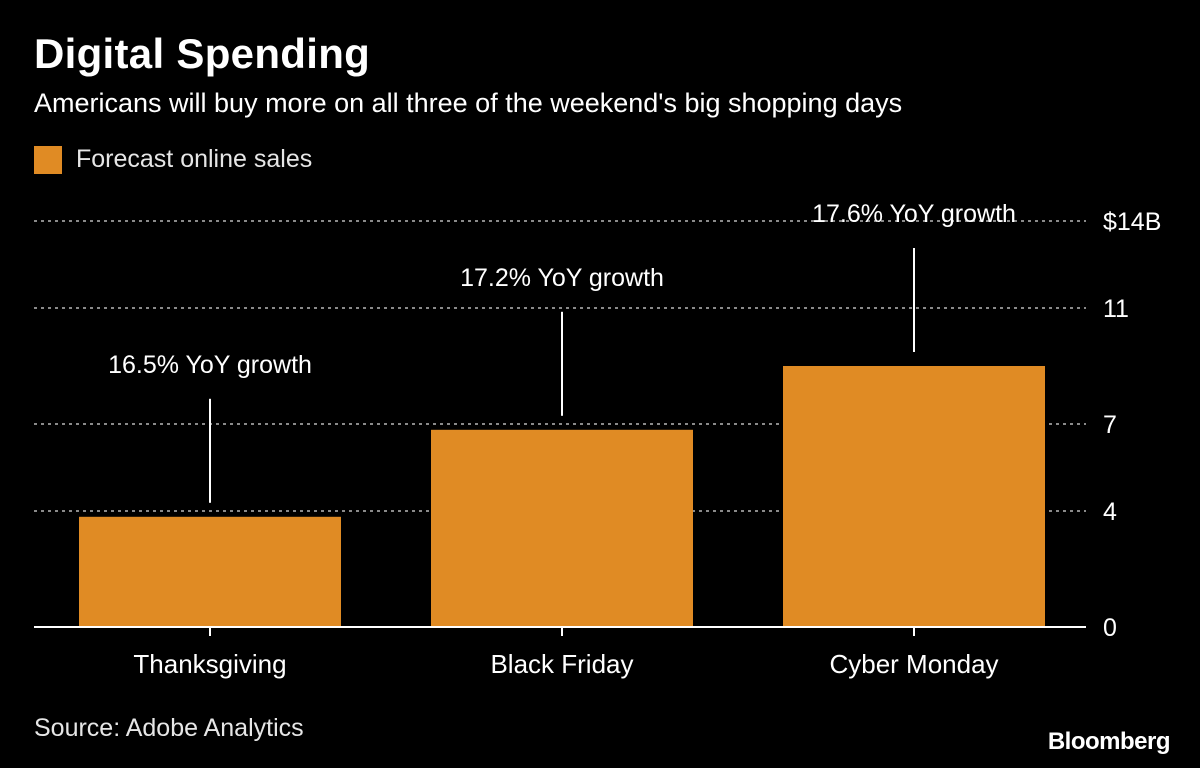 This screenshot has height=768, width=1200. Describe the element at coordinates (1132, 222) in the screenshot. I see `y-tick-label: $14B` at that location.